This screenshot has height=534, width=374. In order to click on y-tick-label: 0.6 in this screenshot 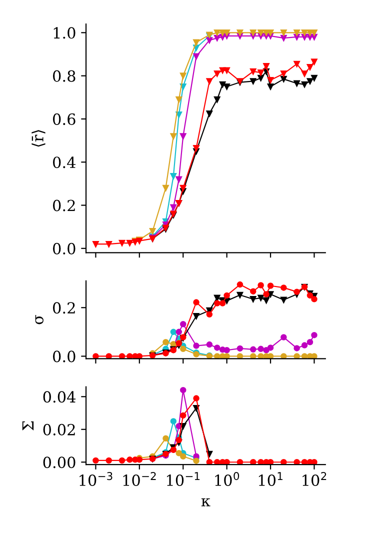, I will do `click(64, 119)`.